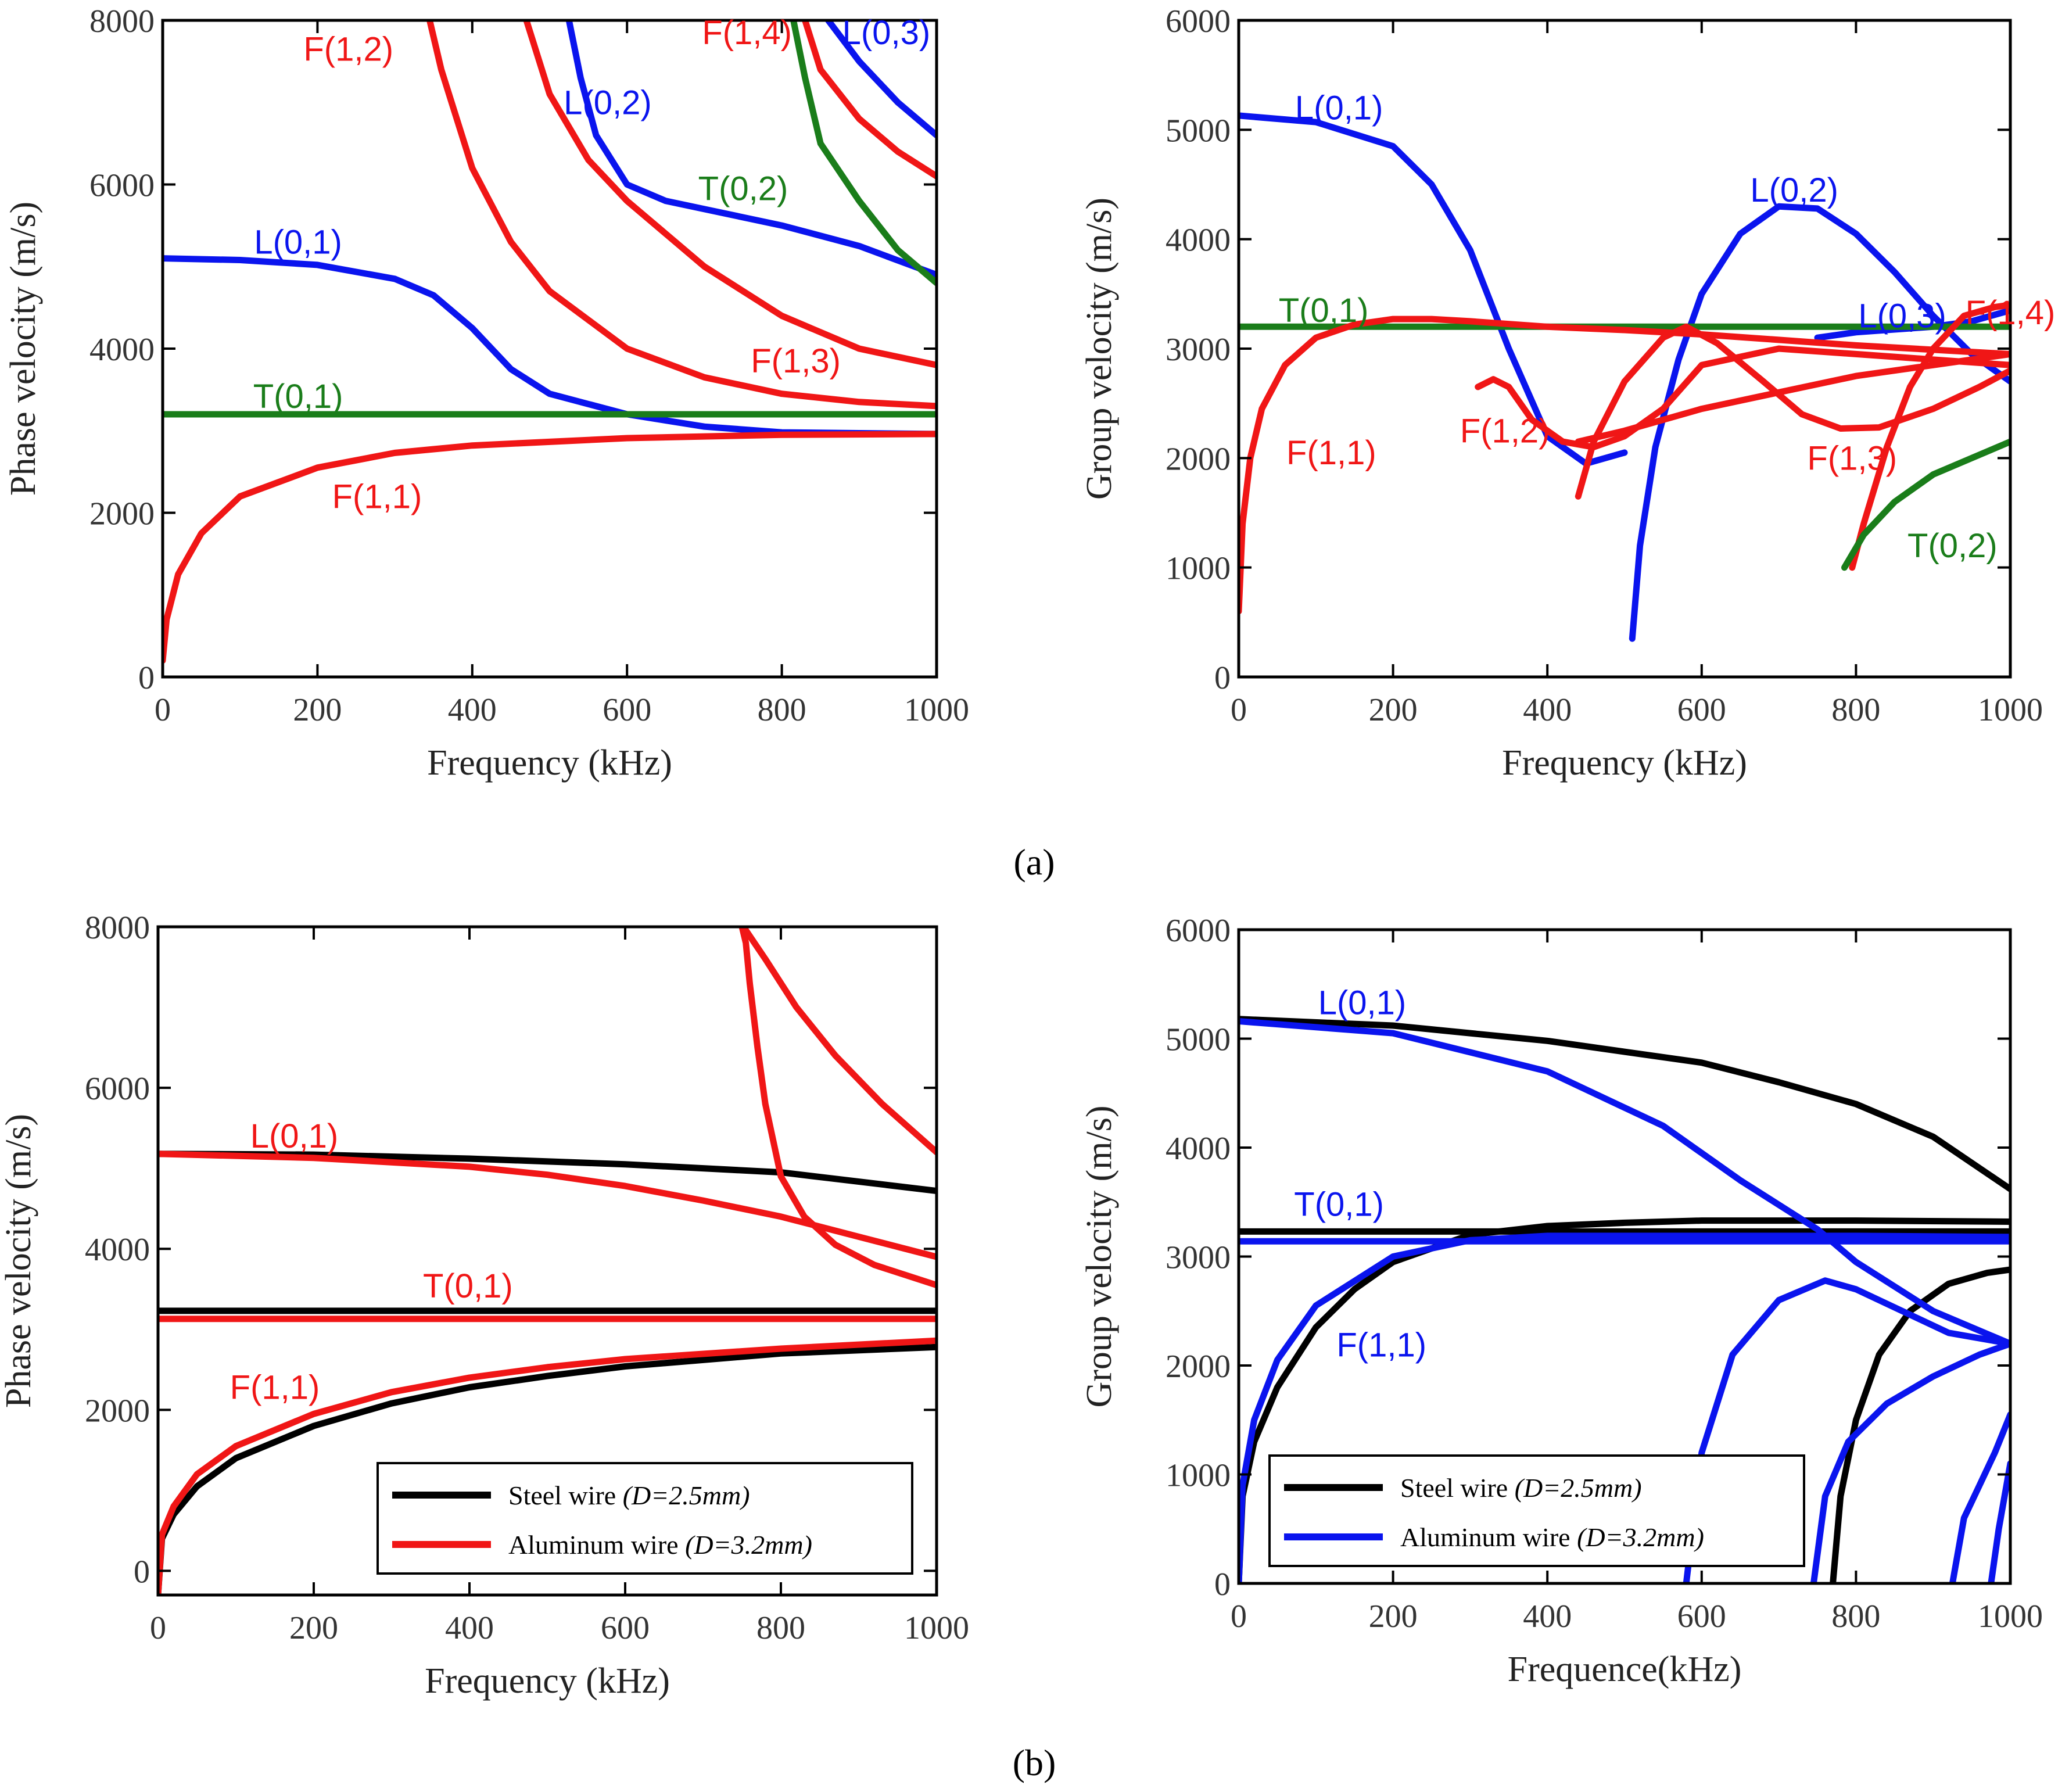  Describe the element at coordinates (1852, 458) in the screenshot. I see `curve-label: F(1,3)` at that location.